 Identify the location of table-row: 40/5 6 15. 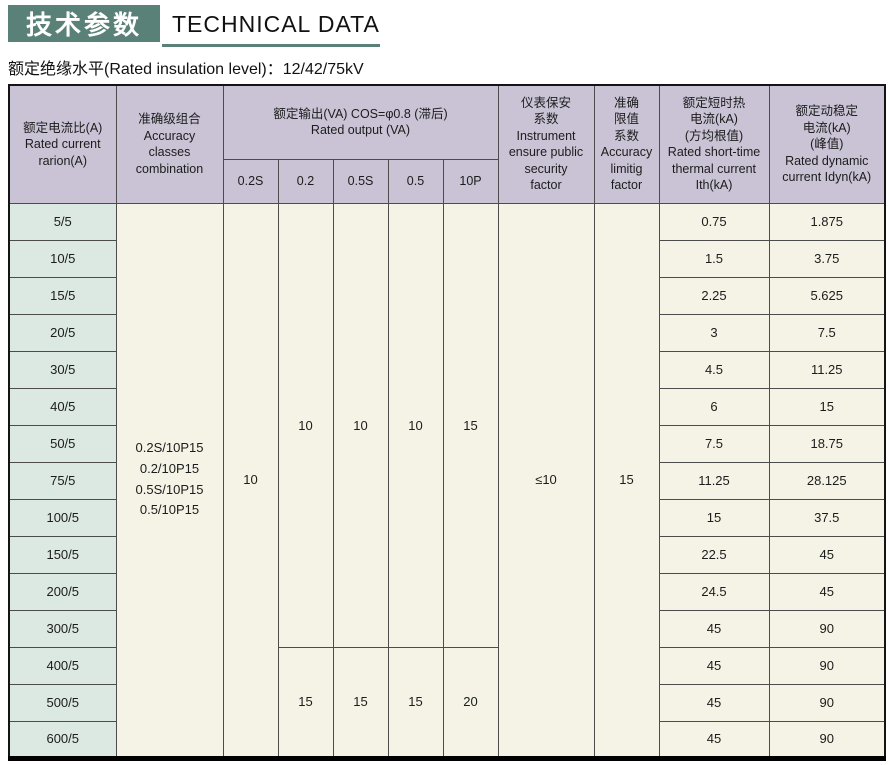
(447, 406).